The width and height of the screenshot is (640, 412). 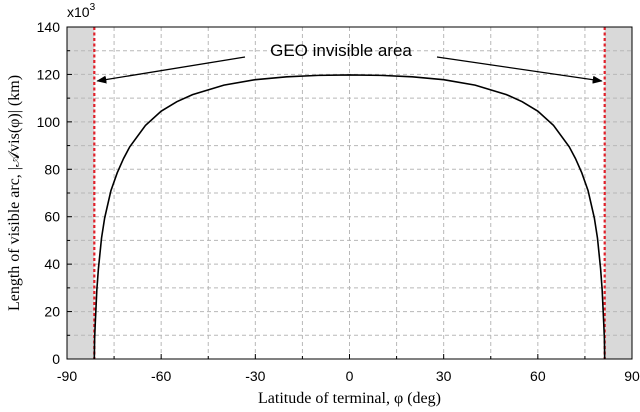 I want to click on x-tick-label: 90, so click(x=632, y=376).